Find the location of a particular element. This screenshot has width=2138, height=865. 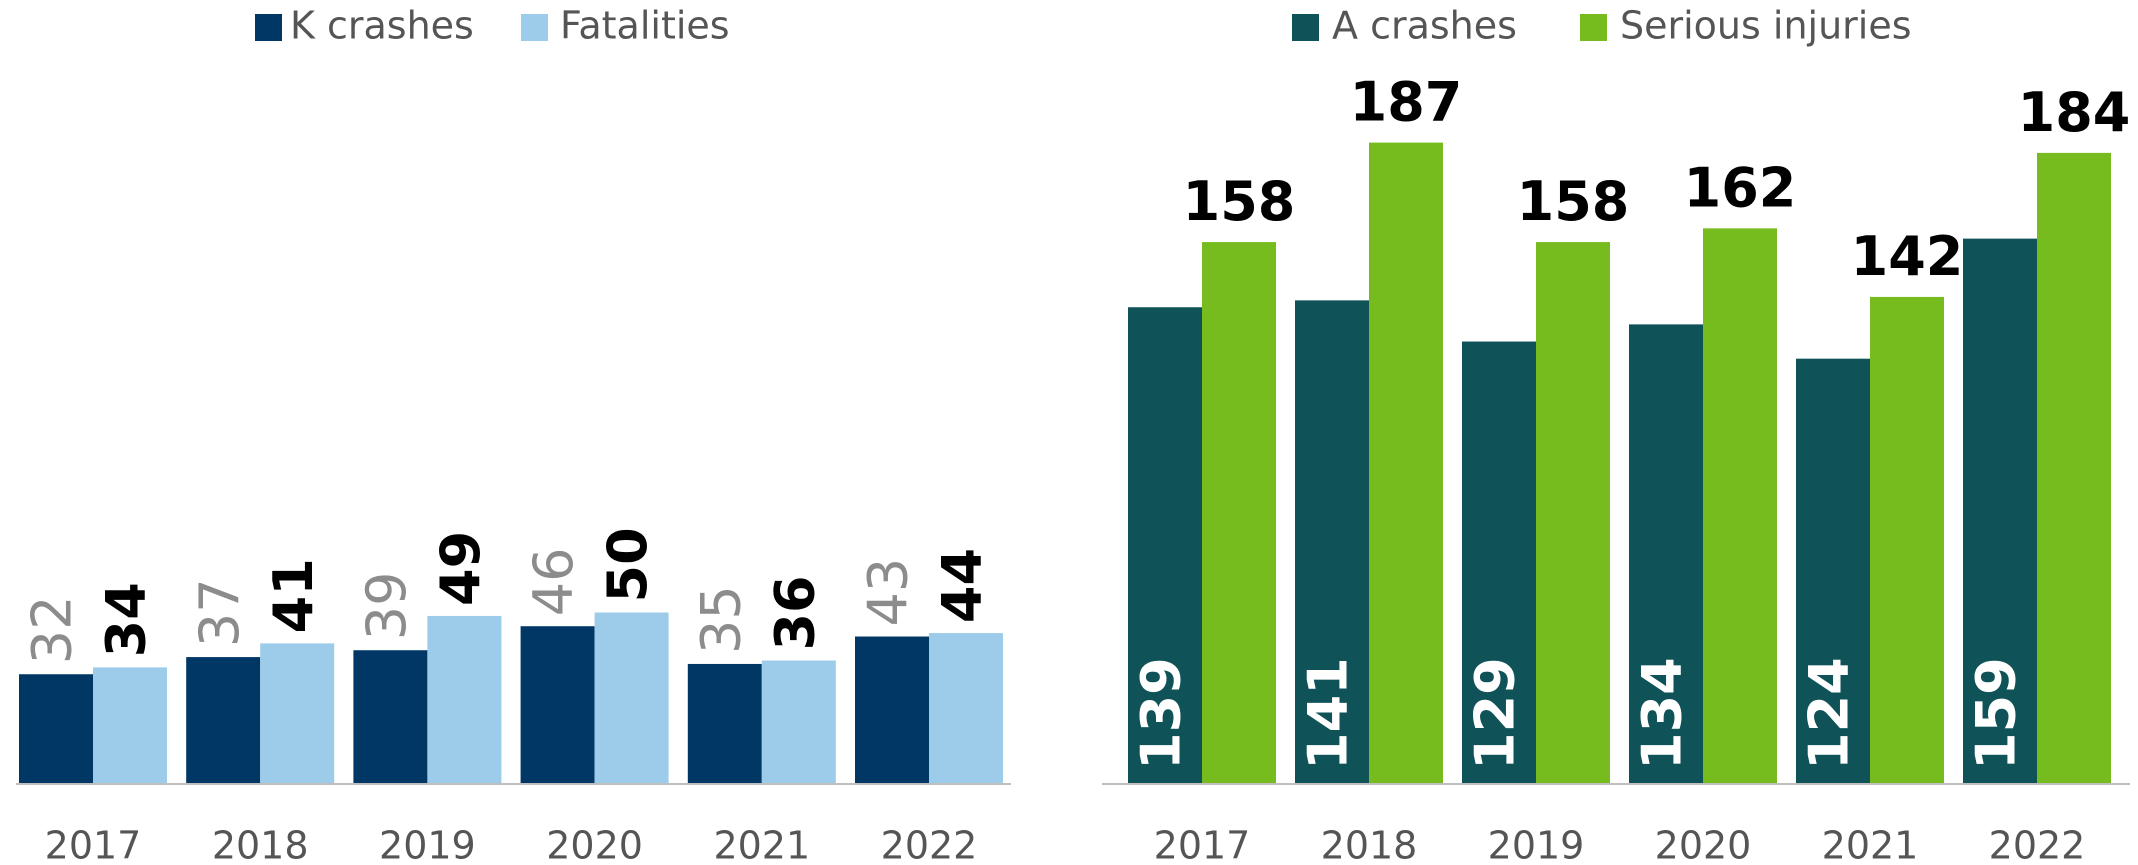

data-label: 41 is located at coordinates (293, 595).